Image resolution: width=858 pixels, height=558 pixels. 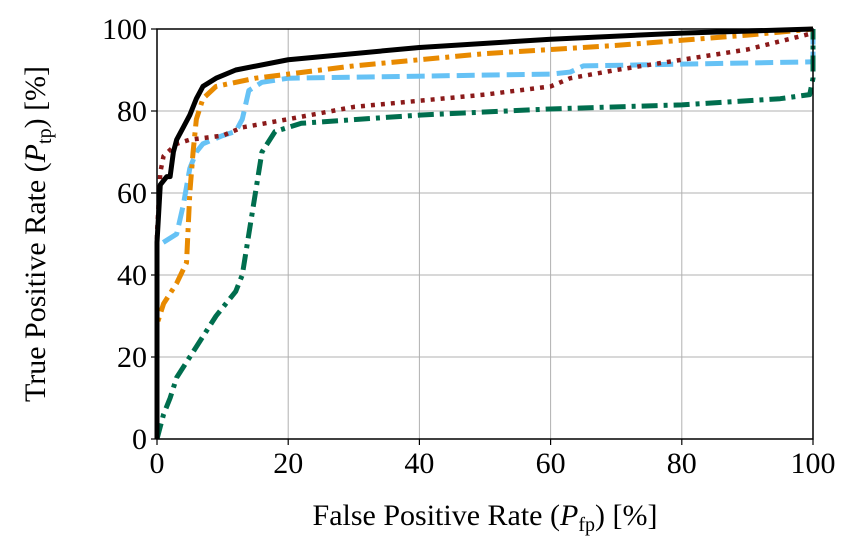 What do you see at coordinates (157, 463) in the screenshot?
I see `x-tick-label: 0` at bounding box center [157, 463].